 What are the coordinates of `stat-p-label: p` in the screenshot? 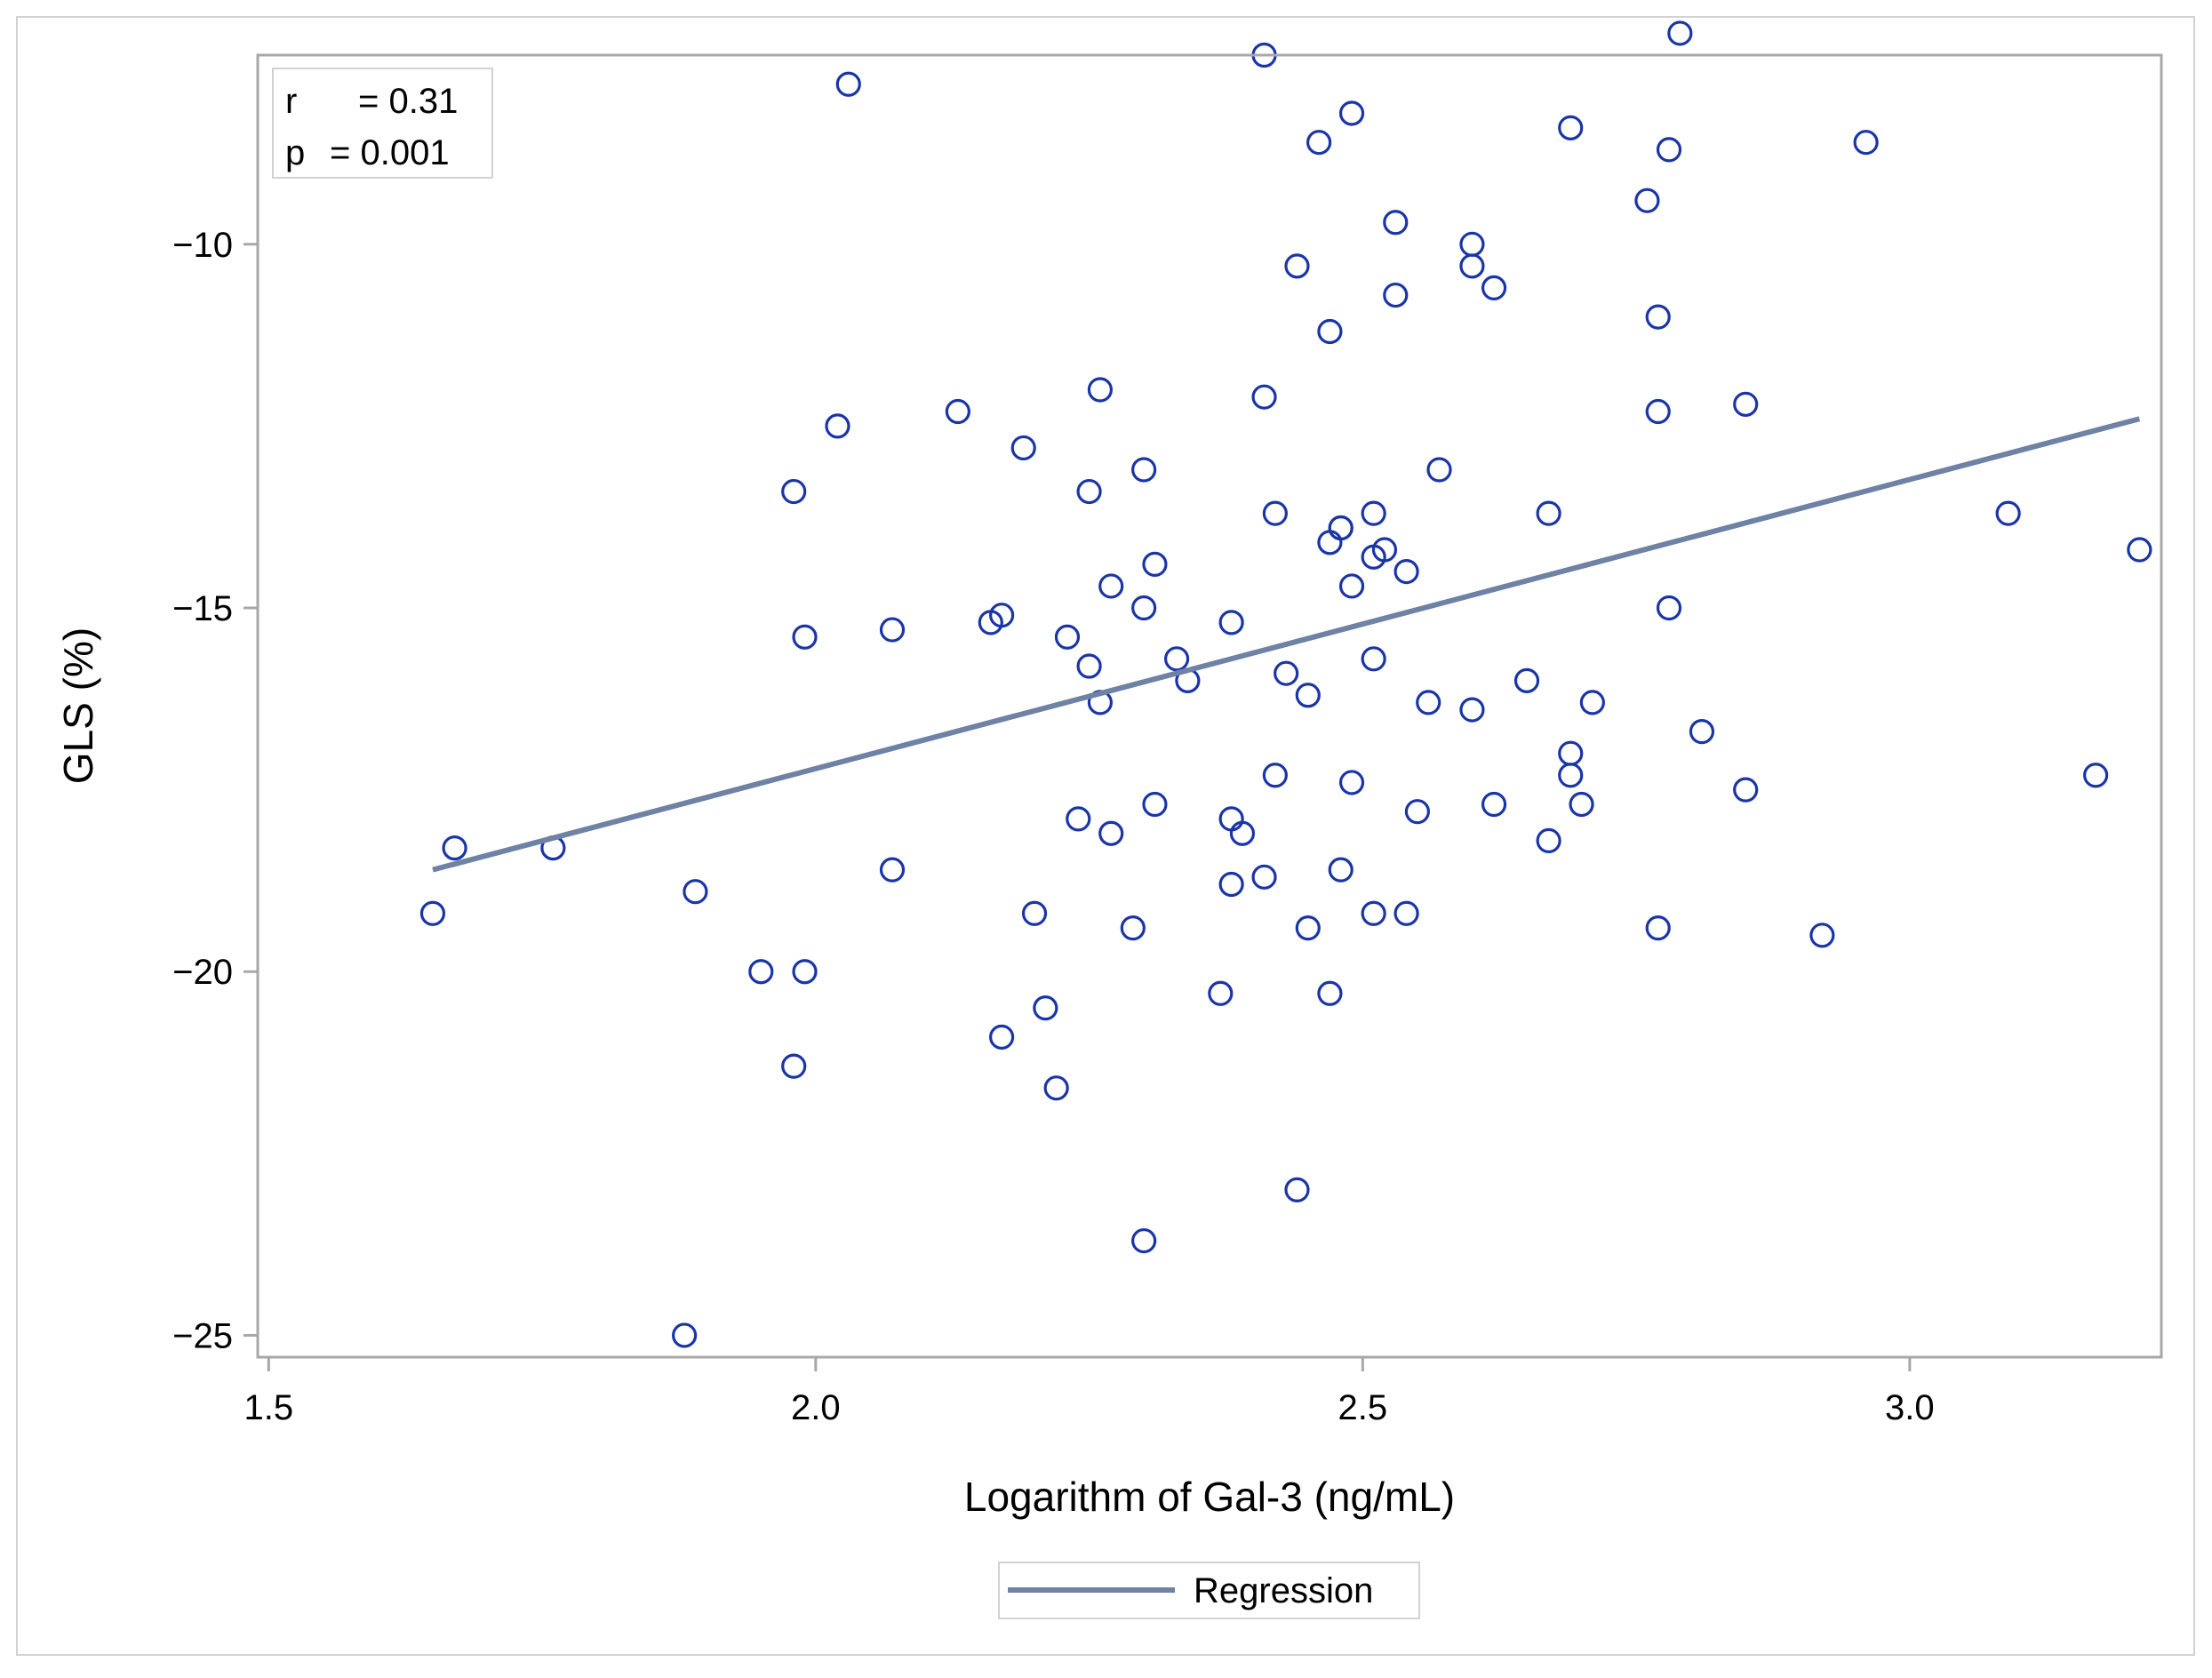 It's located at (295, 152).